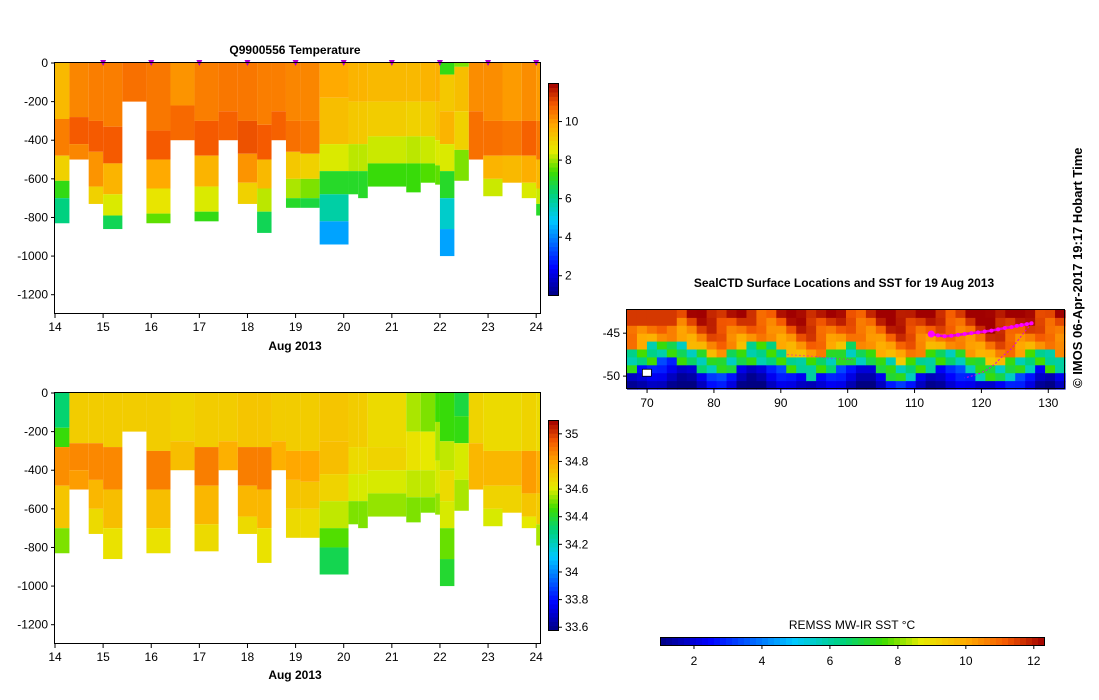 The image size is (1099, 700). What do you see at coordinates (32, 256) in the screenshot?
I see `y-tick-label: -1000` at bounding box center [32, 256].